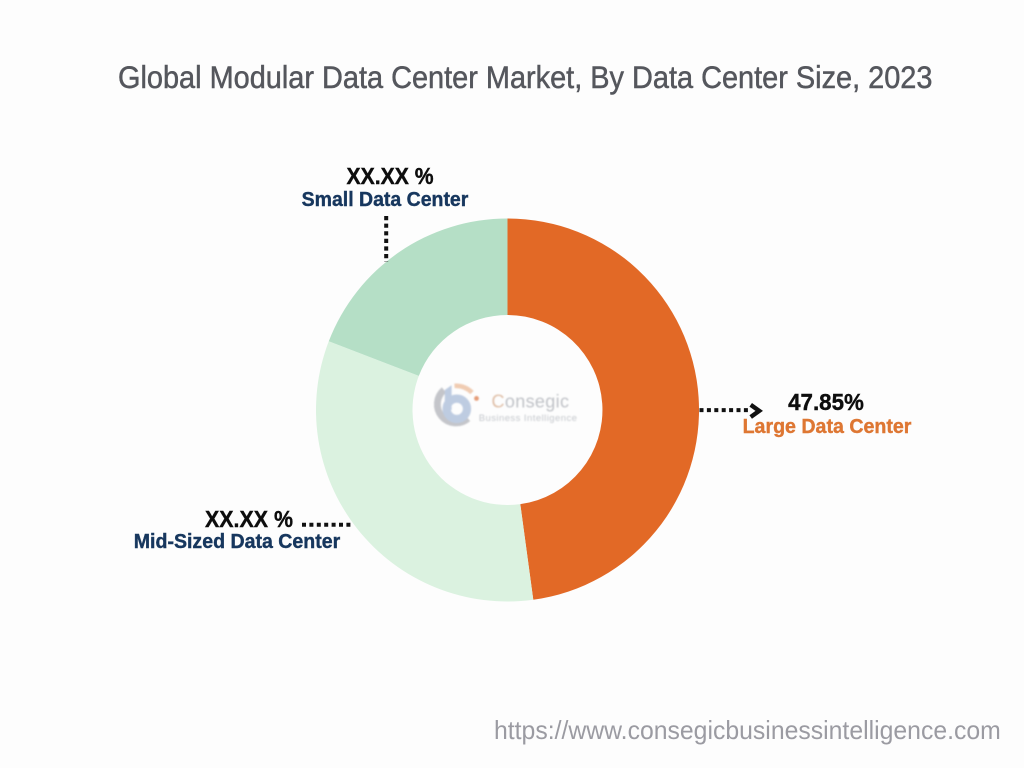 Image resolution: width=1024 pixels, height=768 pixels. What do you see at coordinates (531, 402) in the screenshot?
I see `svg-text: Consegic` at bounding box center [531, 402].